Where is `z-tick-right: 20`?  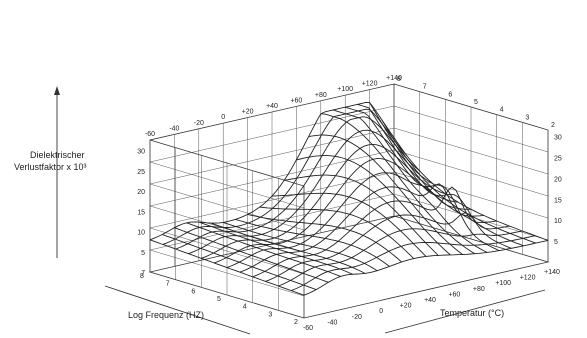 z-tick-right: 20 is located at coordinates (558, 179).